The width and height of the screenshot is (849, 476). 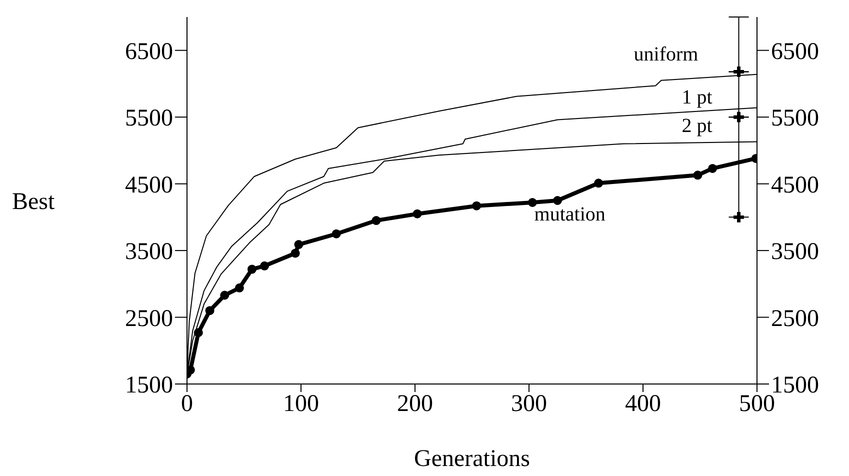 What do you see at coordinates (697, 125) in the screenshot?
I see `series-label: 2 pt` at bounding box center [697, 125].